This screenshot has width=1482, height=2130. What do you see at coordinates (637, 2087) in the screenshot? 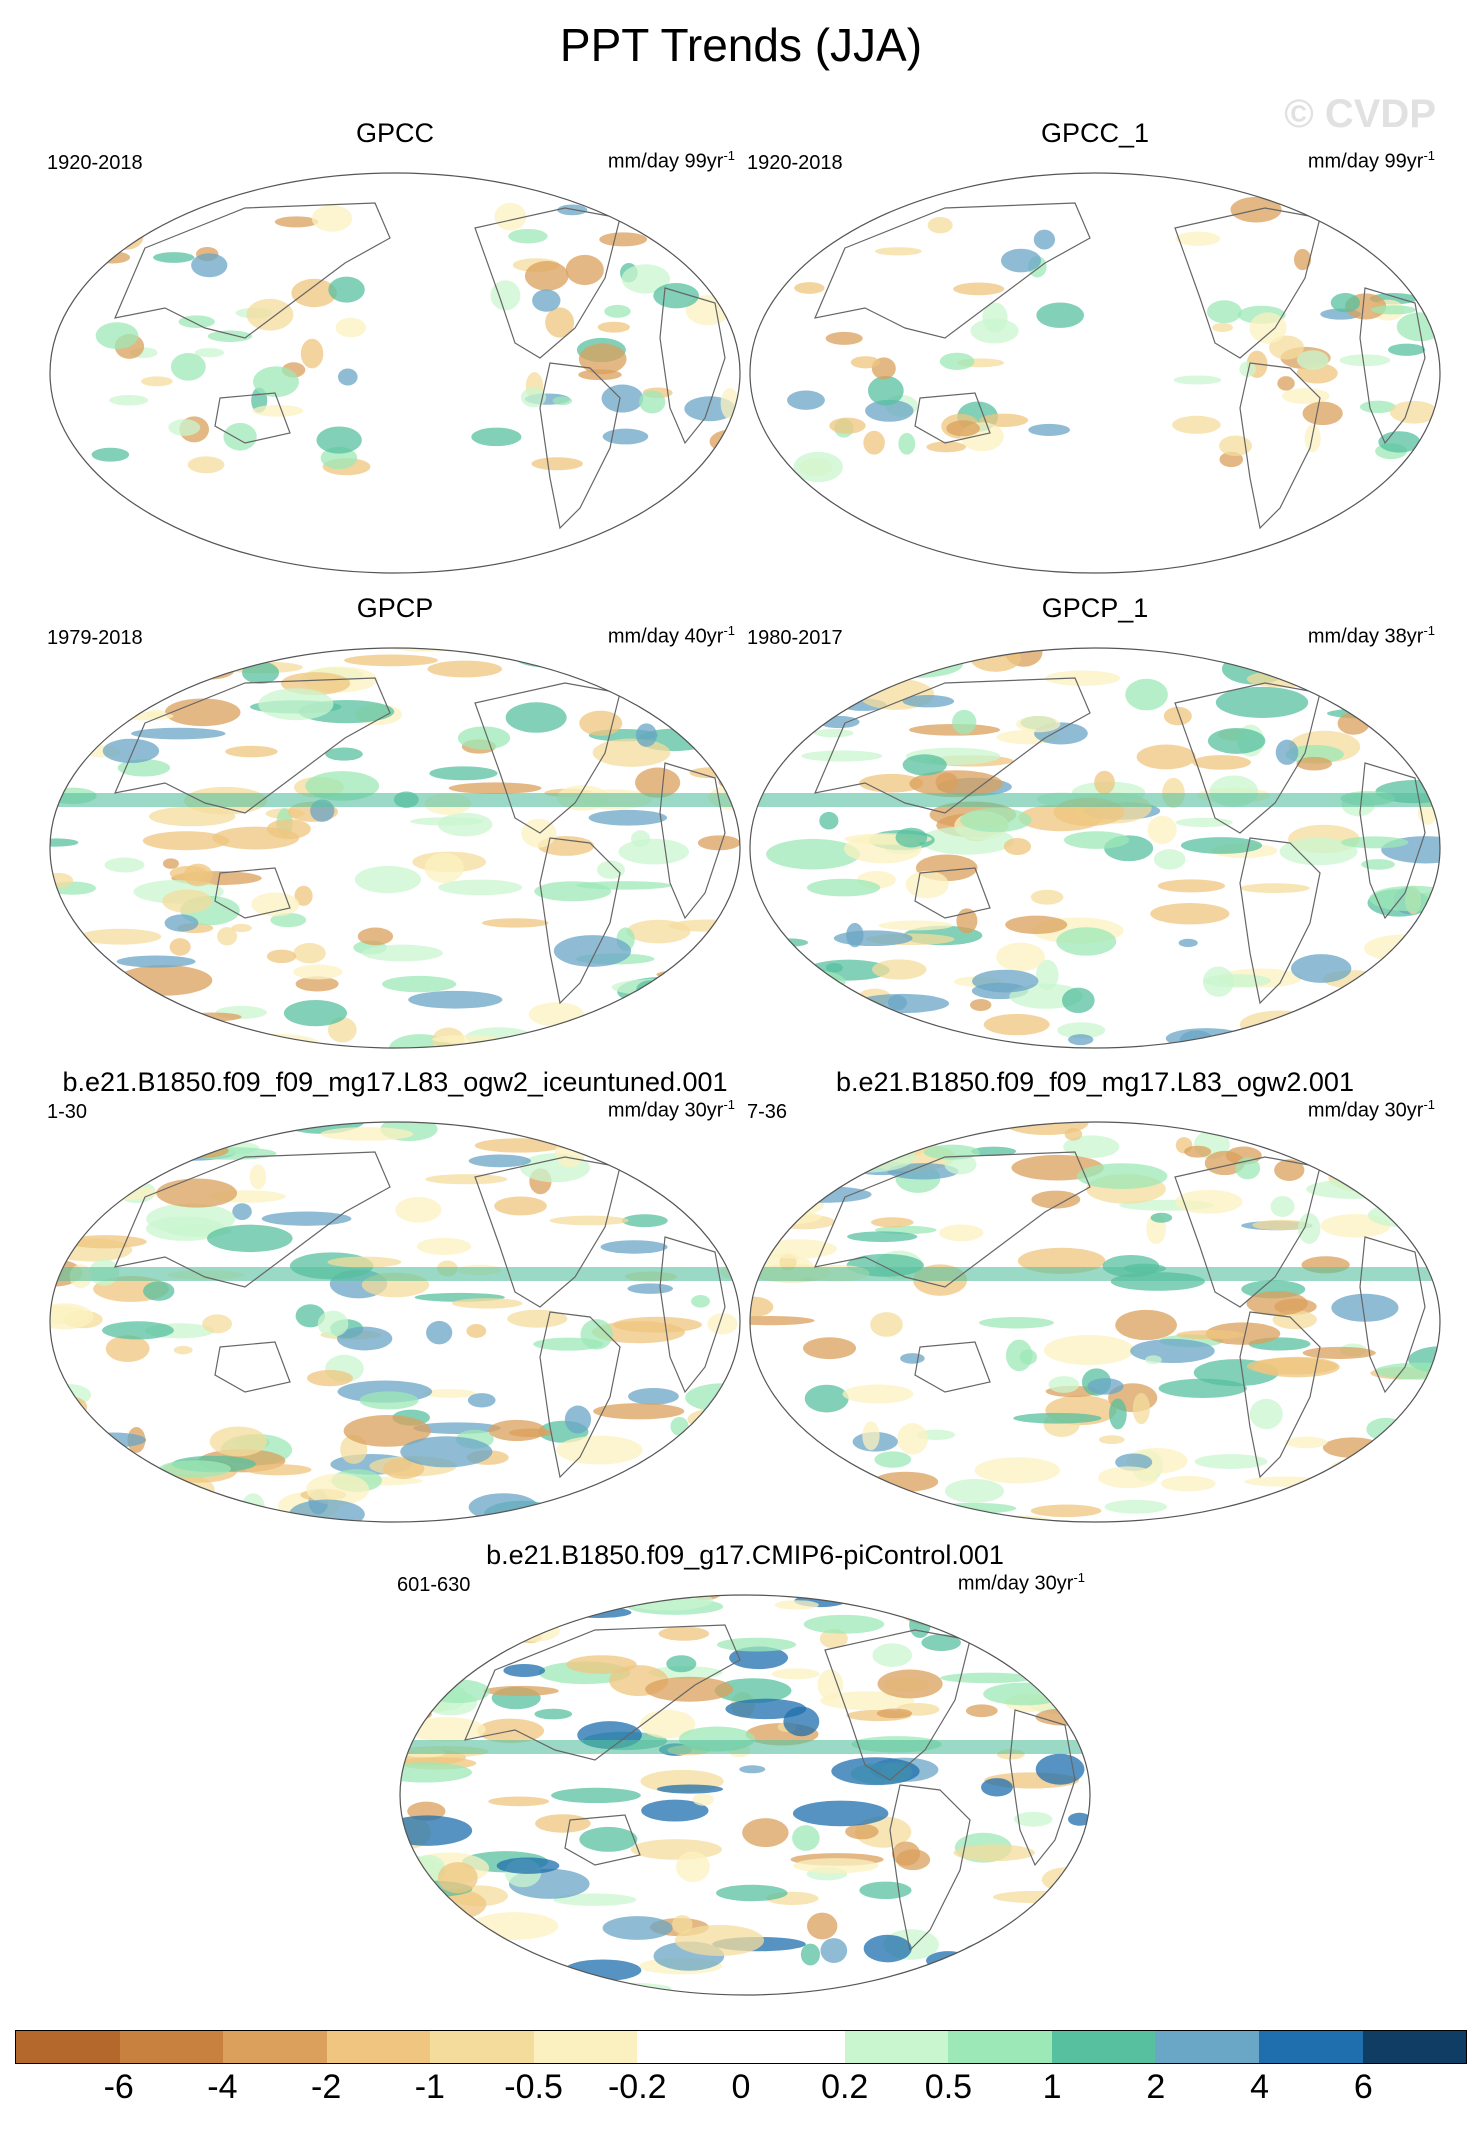
I see `colorbar-label: -0.2` at bounding box center [637, 2087].